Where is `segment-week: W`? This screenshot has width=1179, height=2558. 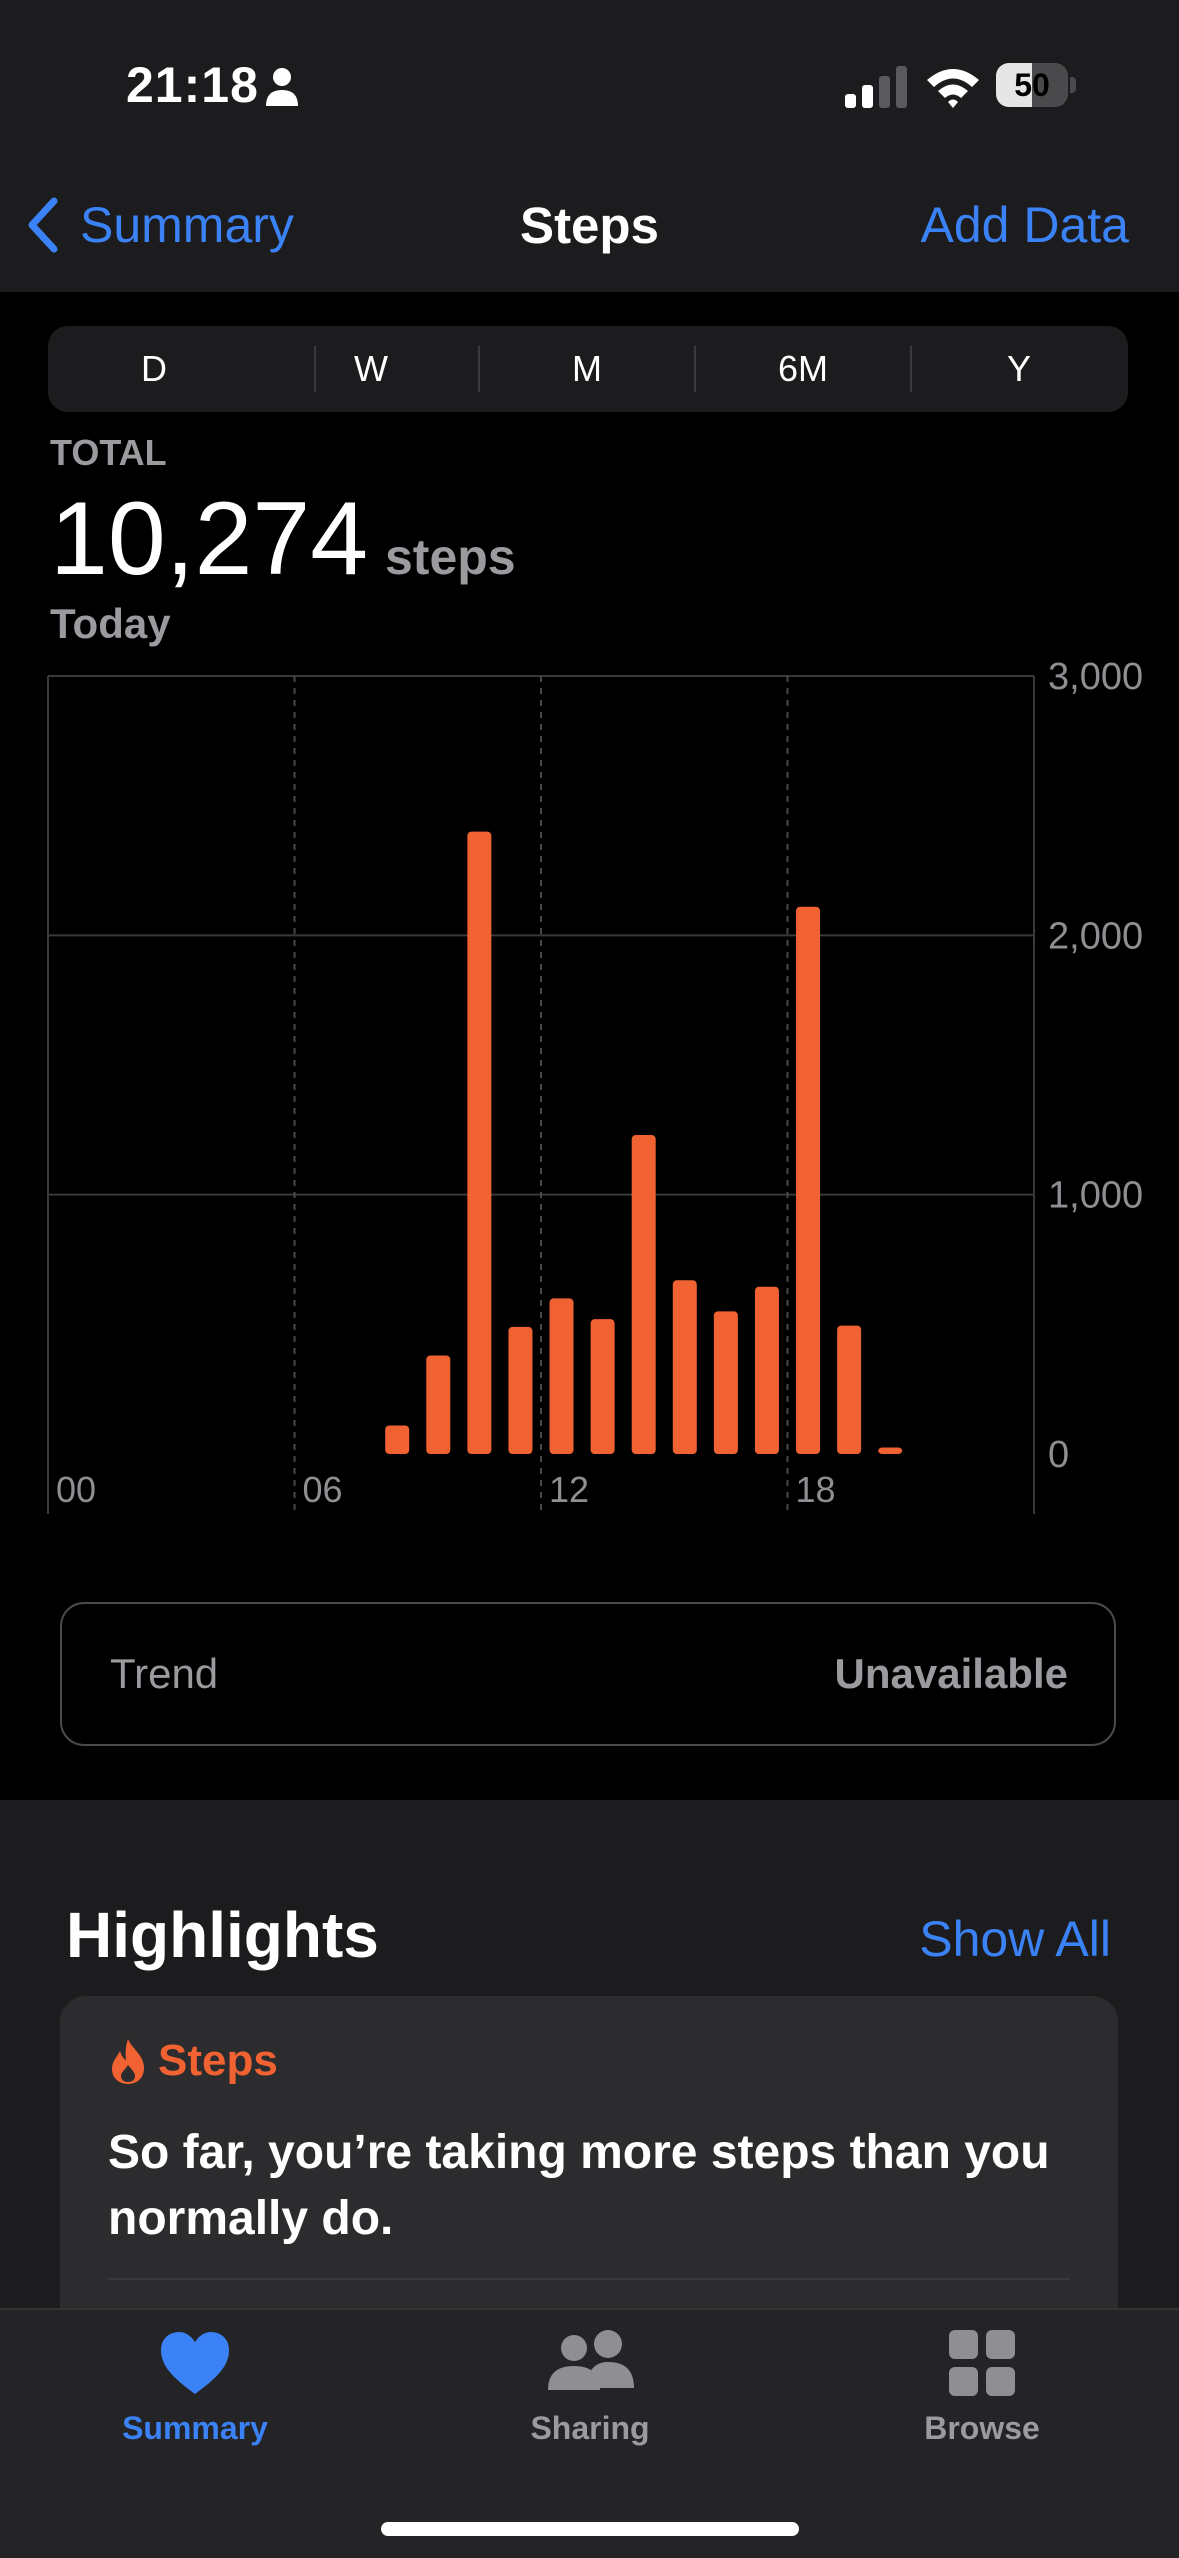
segment-week: W is located at coordinates (371, 368).